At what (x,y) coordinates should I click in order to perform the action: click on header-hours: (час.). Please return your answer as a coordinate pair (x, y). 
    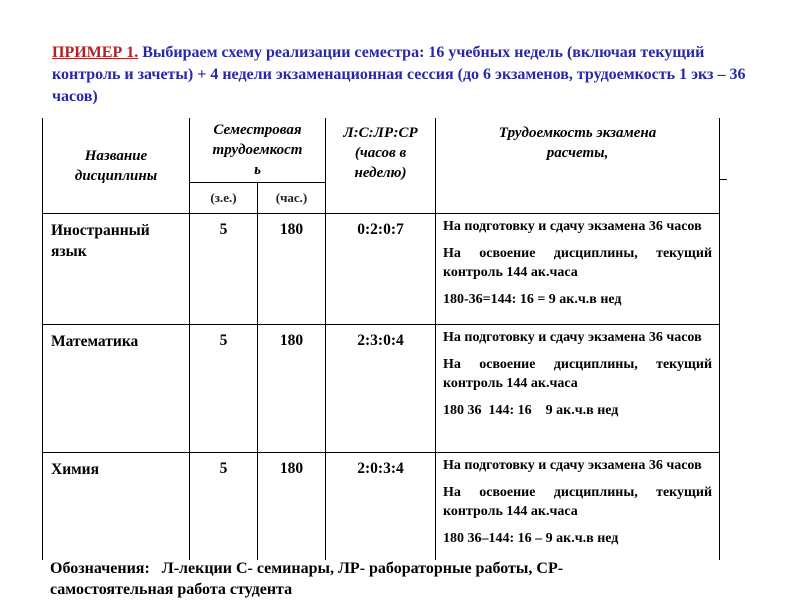
    Looking at the image, I should click on (291, 198).